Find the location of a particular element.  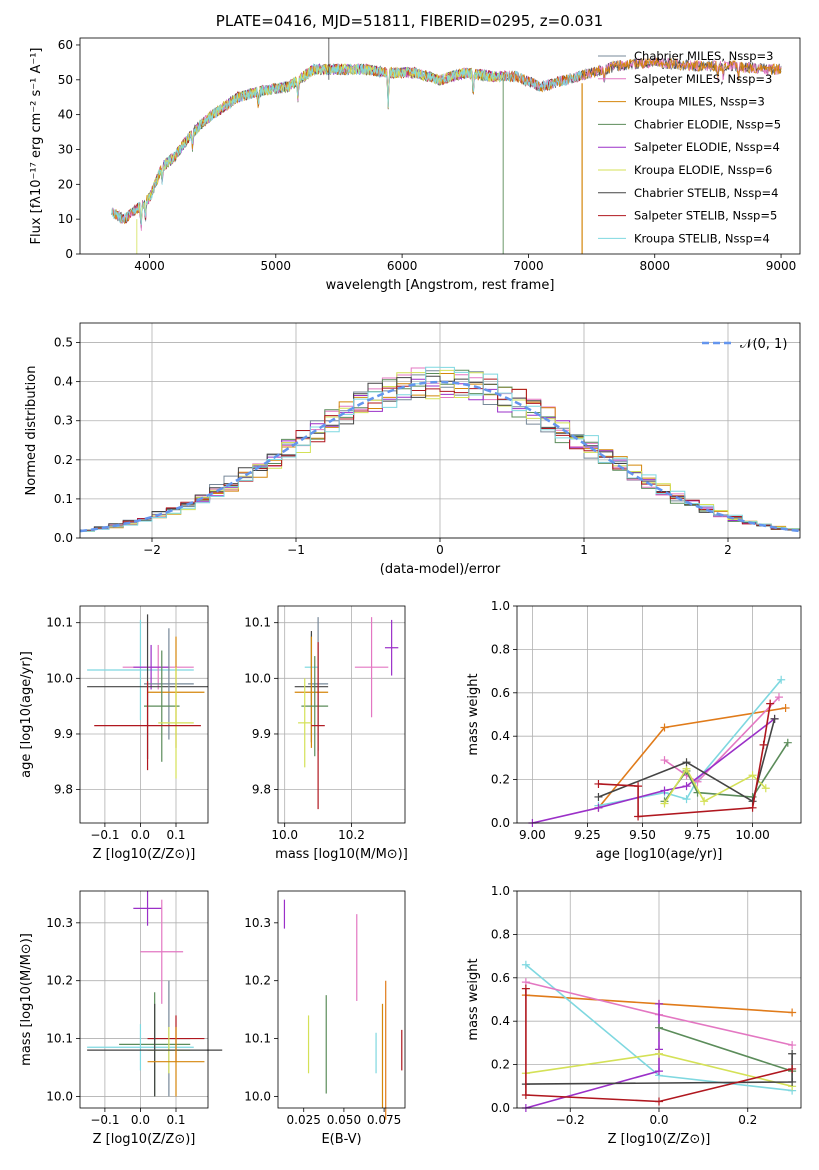

y-tick-label: 10.2 is located at coordinates (257, 981).